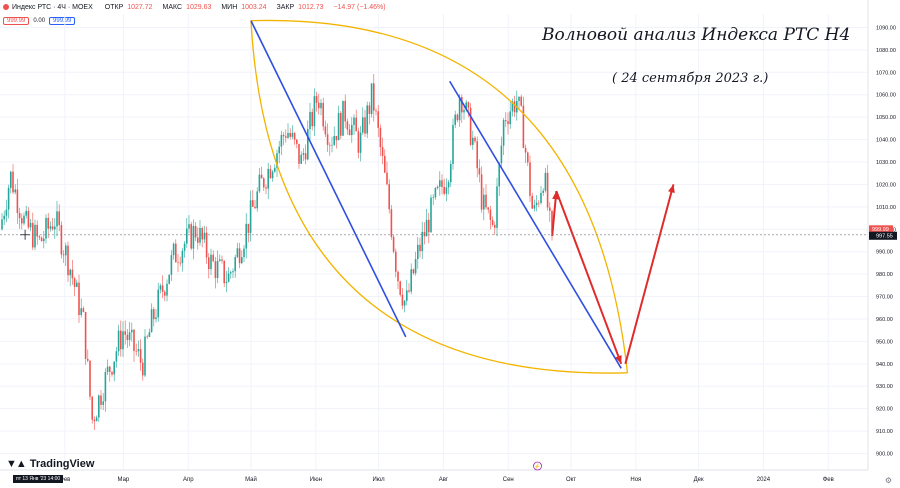  I want to click on open-label: ОТКР, so click(114, 7).